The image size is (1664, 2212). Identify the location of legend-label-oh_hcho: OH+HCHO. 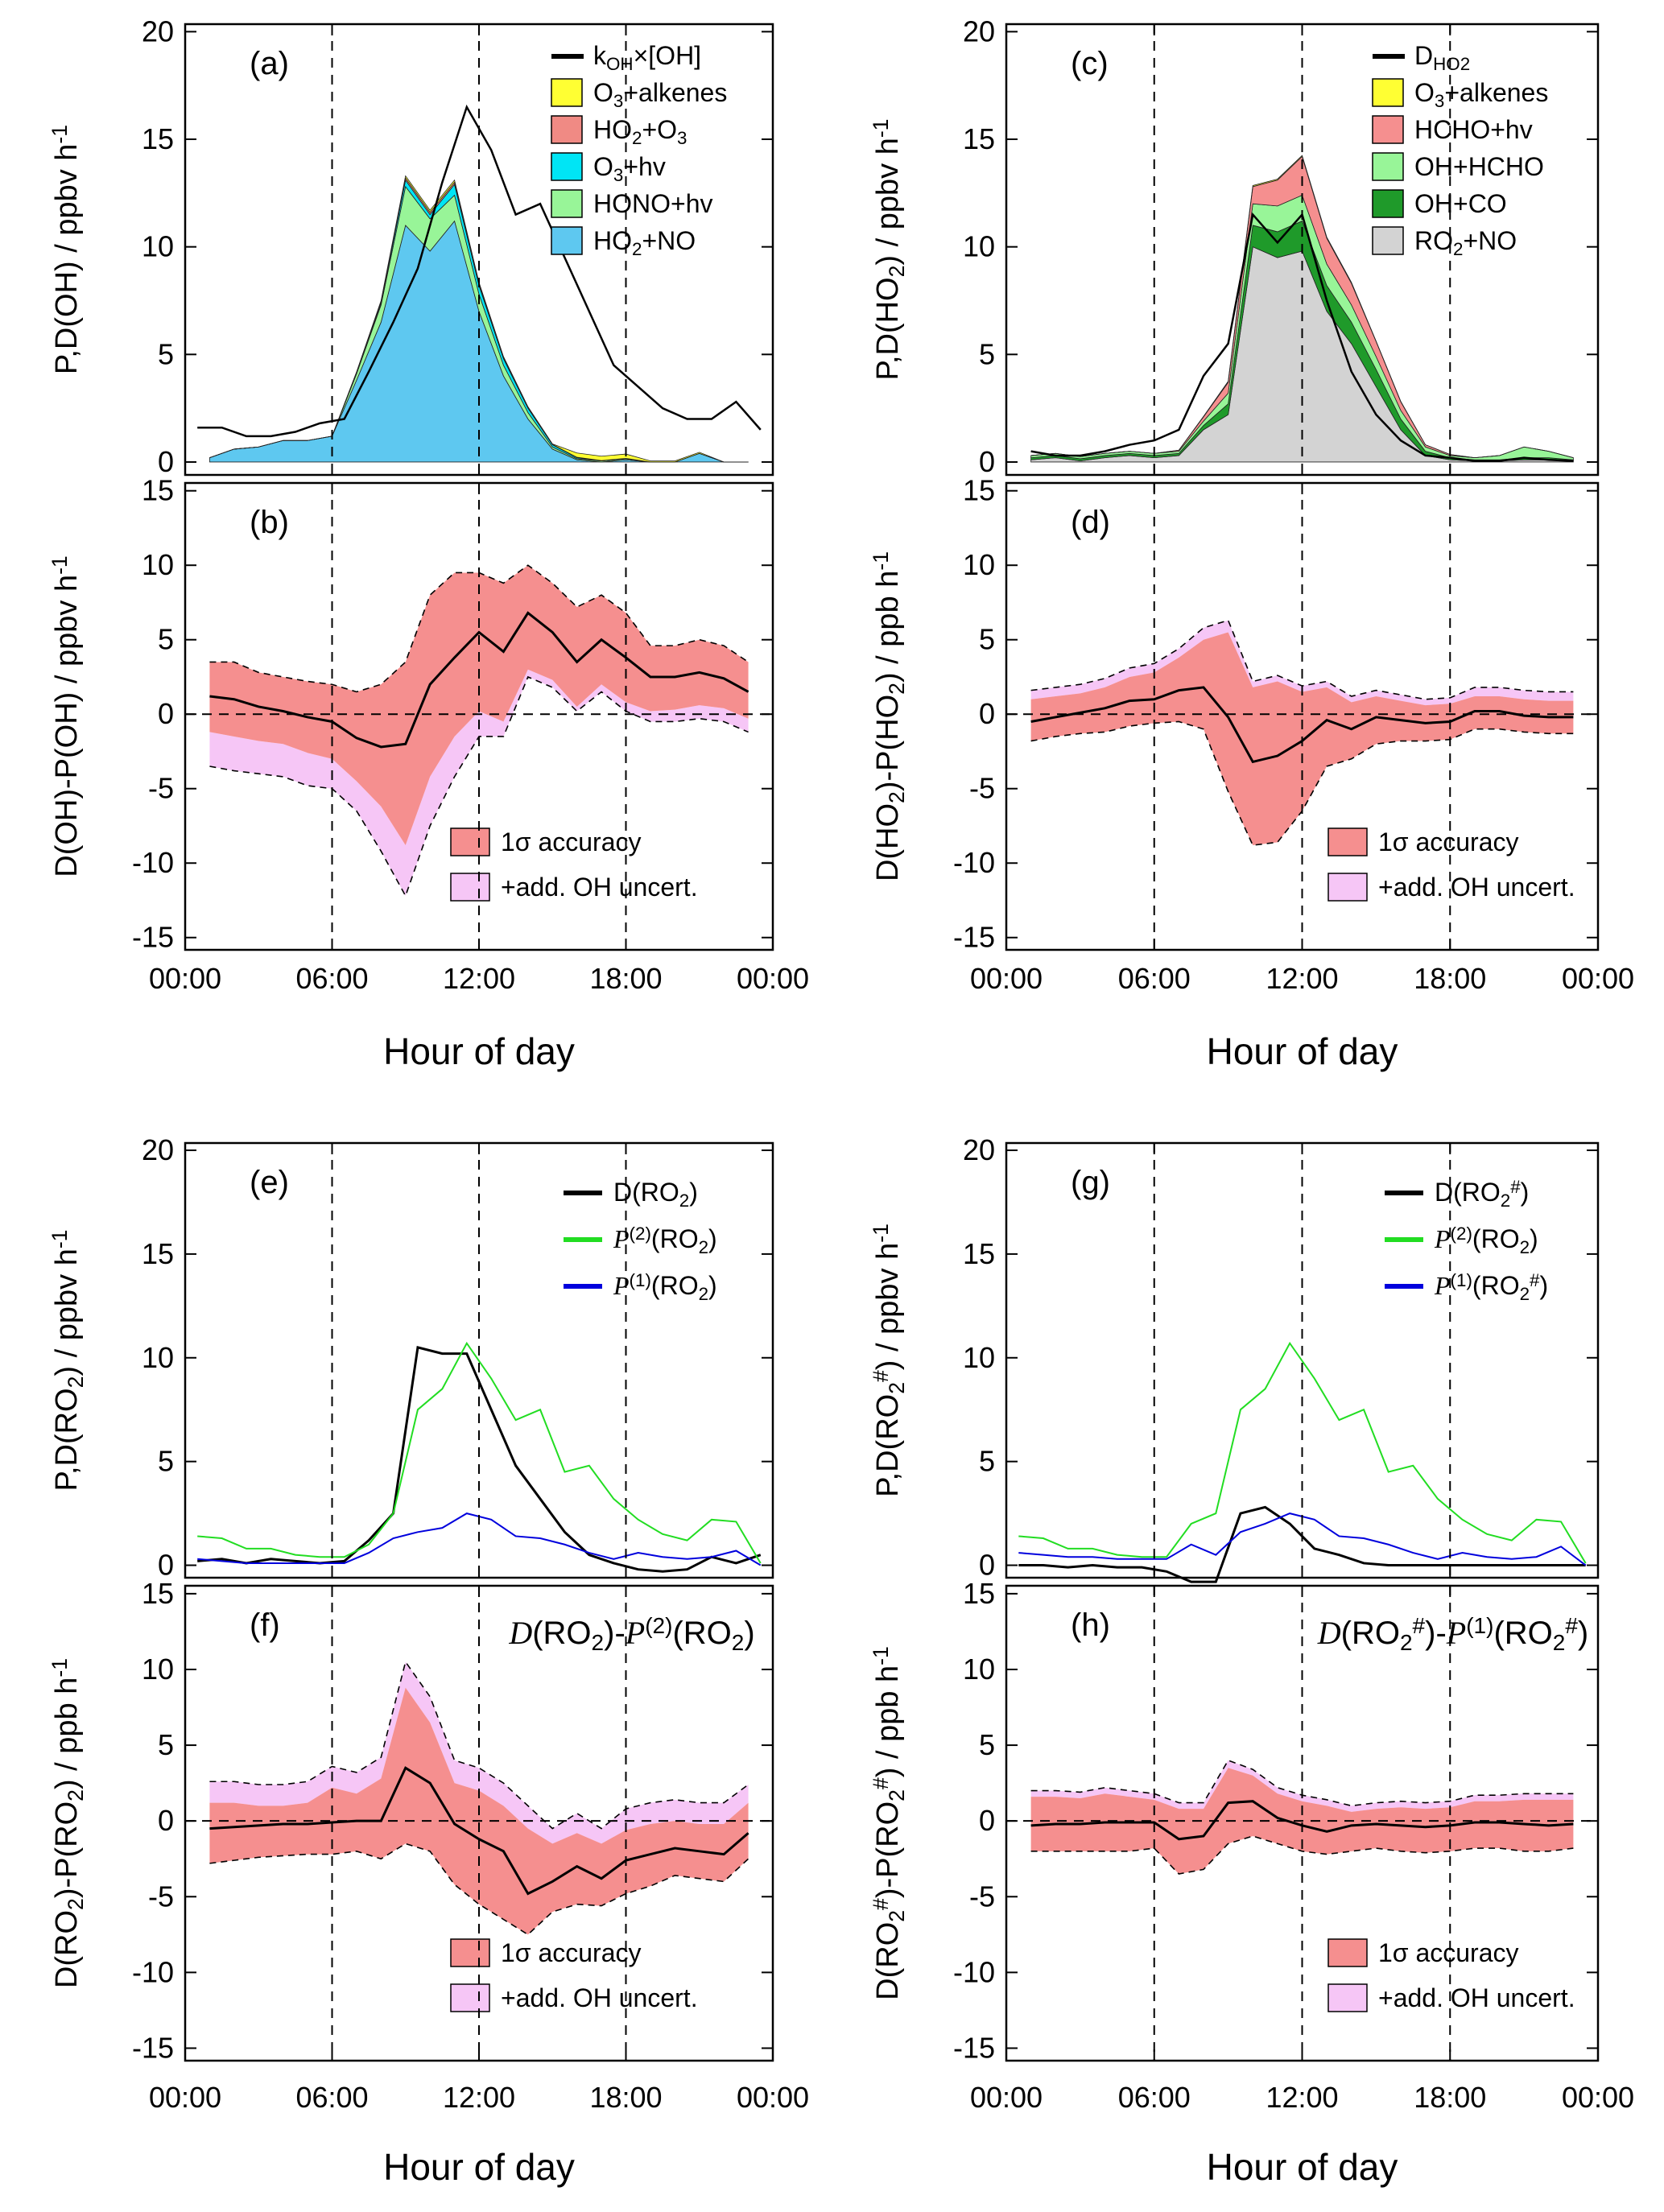
(1479, 166).